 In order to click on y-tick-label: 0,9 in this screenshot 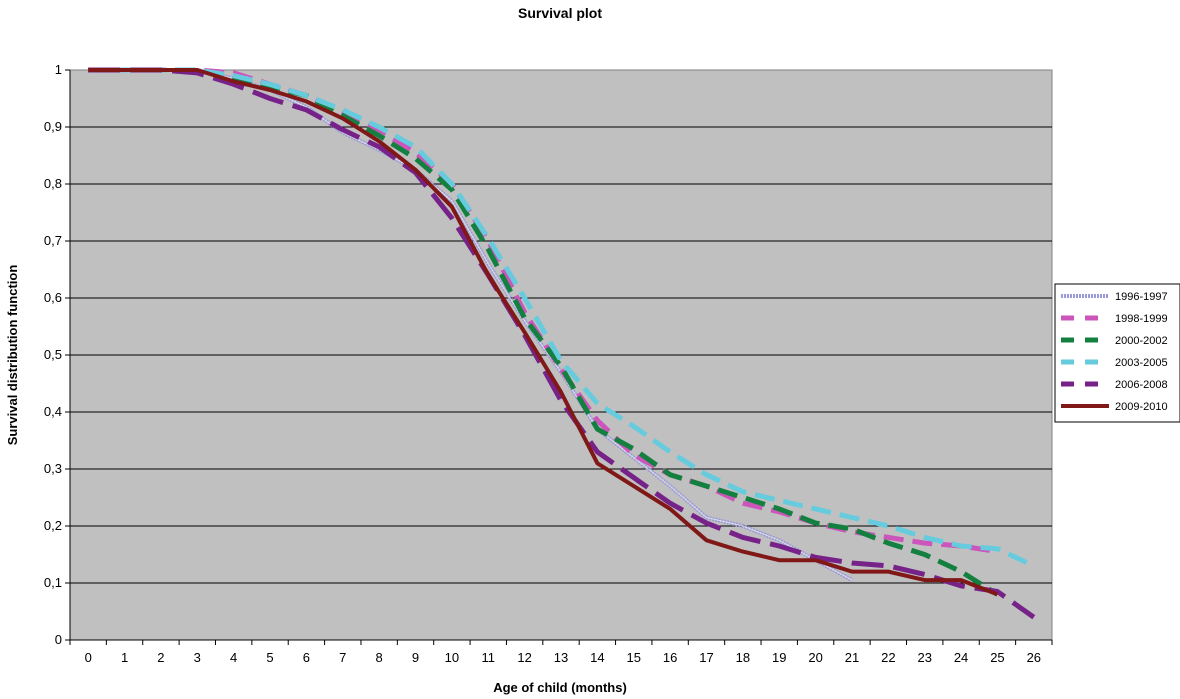, I will do `click(53, 126)`.